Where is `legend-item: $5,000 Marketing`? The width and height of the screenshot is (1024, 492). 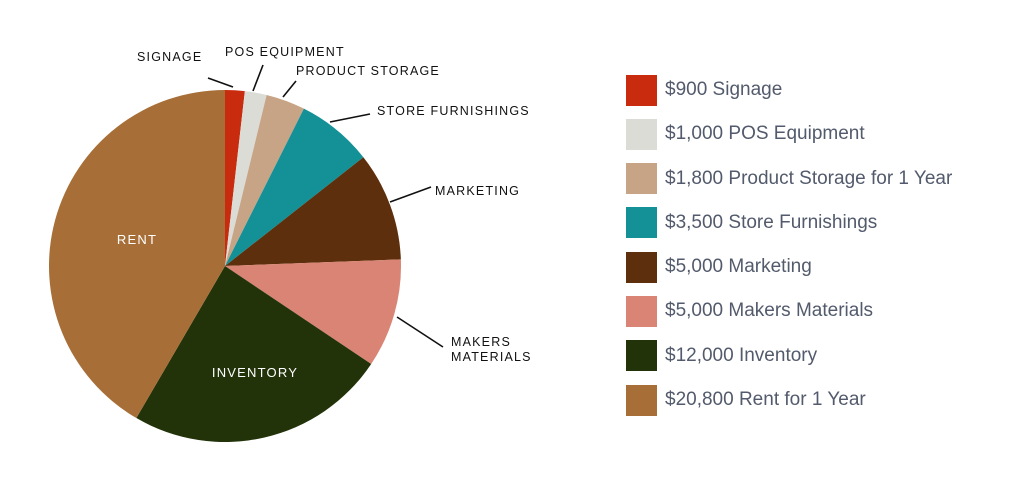
legend-item: $5,000 Marketing is located at coordinates (821, 267).